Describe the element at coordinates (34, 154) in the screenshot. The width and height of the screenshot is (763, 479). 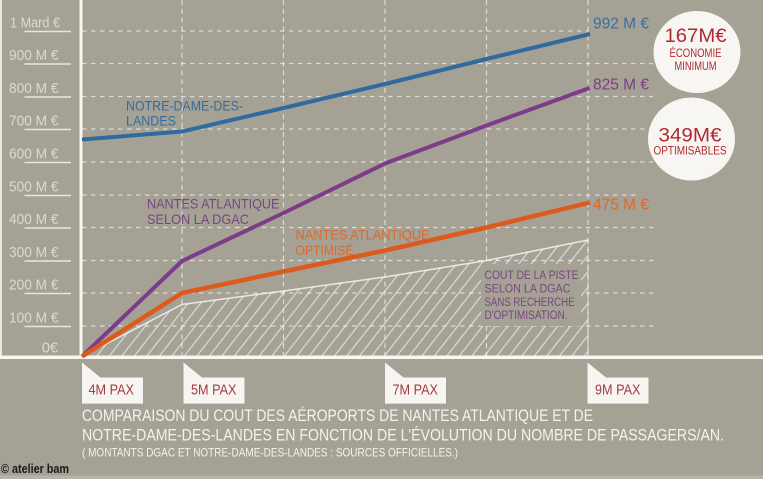
I see `svg-text: 600 M €` at that location.